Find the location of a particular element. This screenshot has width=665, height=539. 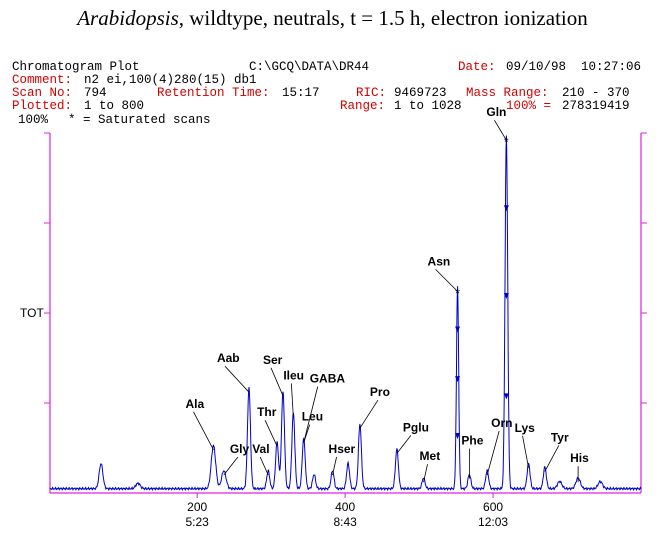

mass-range-value: 210 - 370 is located at coordinates (596, 93).